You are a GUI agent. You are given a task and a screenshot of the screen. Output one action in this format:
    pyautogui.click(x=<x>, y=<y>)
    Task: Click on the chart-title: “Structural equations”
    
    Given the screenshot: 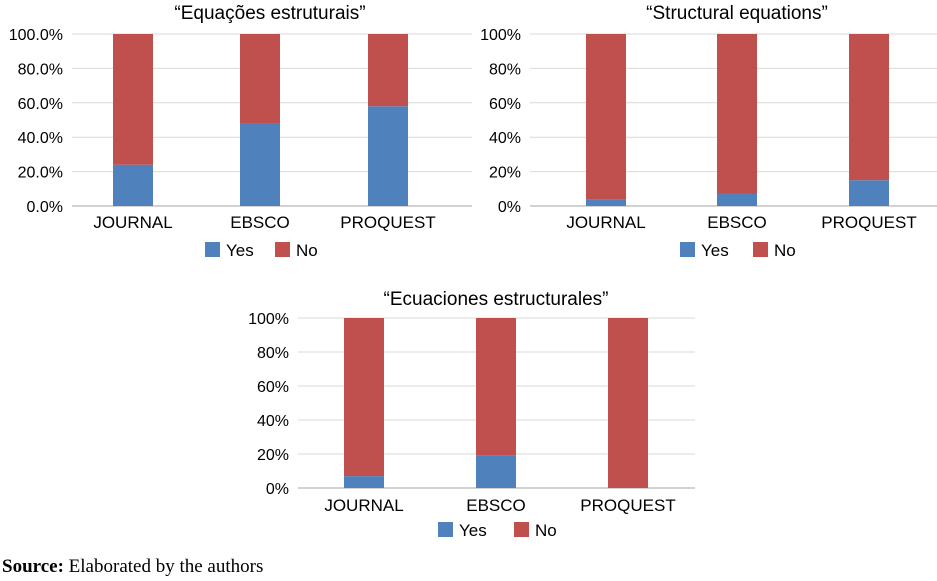 What is the action you would take?
    pyautogui.click(x=737, y=13)
    